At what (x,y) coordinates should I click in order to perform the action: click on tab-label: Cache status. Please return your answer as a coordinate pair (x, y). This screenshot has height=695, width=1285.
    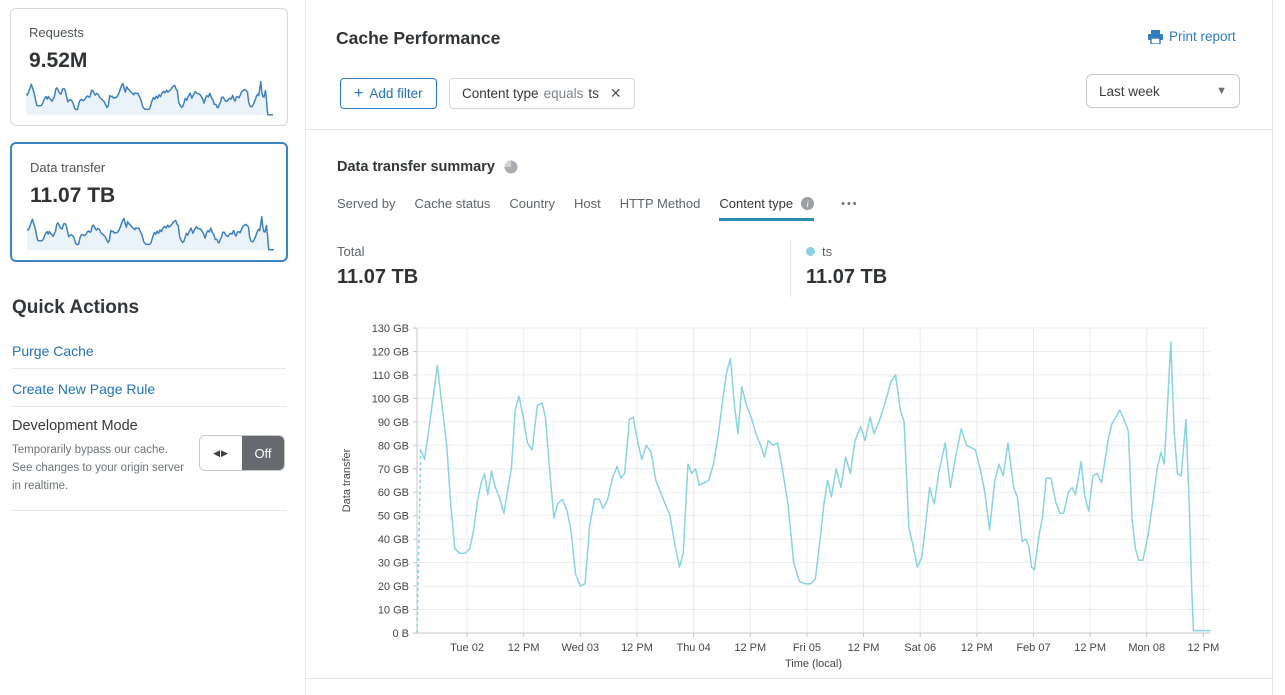
    Looking at the image, I should click on (452, 203).